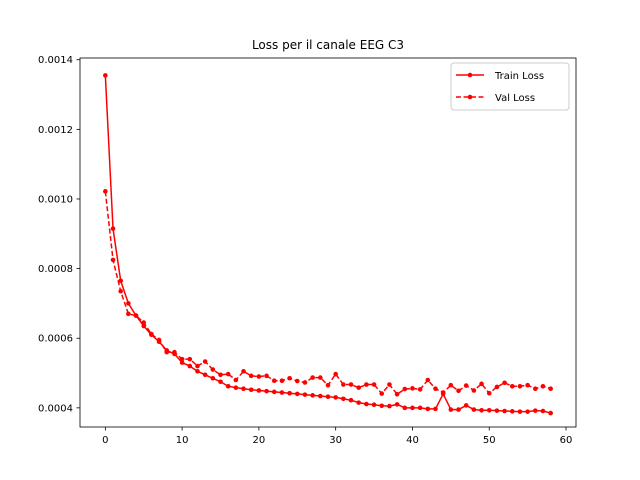 This screenshot has height=480, width=640. I want to click on x-tick-label: 50, so click(489, 440).